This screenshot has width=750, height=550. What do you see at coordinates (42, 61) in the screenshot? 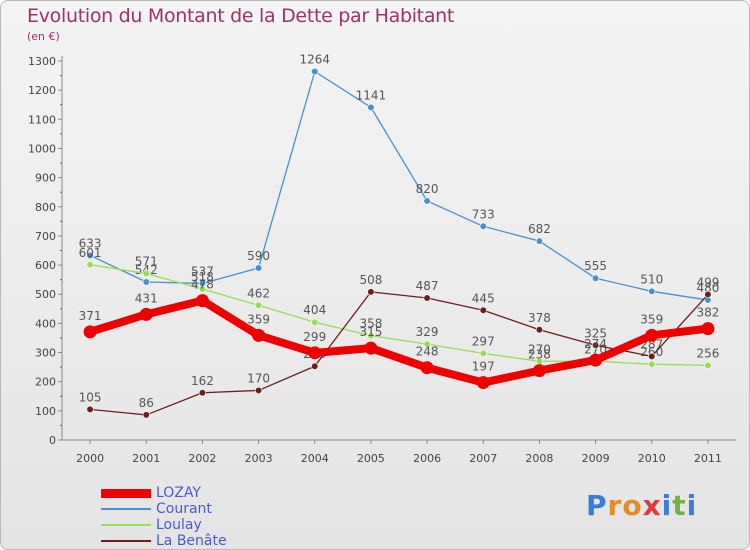
I see `y-tick-label: 1300` at bounding box center [42, 61].